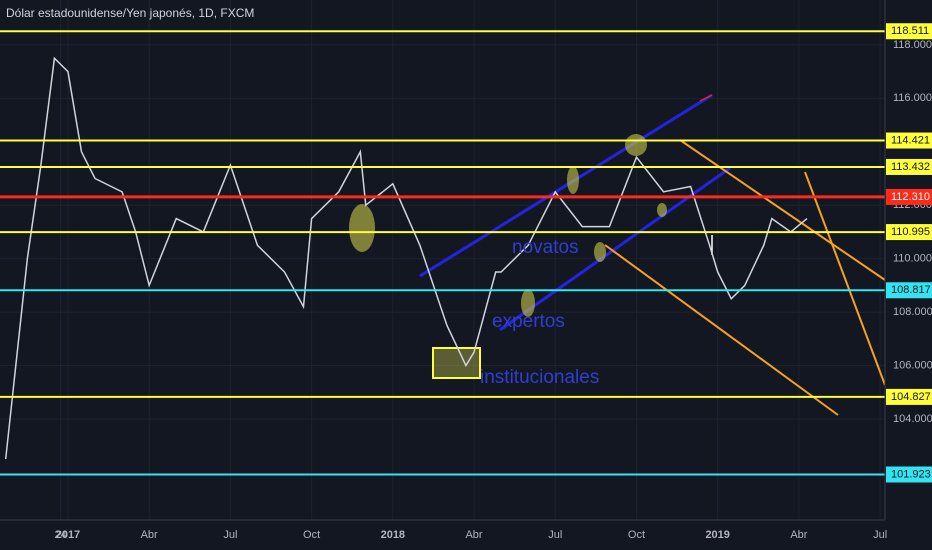 The height and width of the screenshot is (550, 932). Describe the element at coordinates (717, 535) in the screenshot. I see `x-tick-label: 2019` at that location.